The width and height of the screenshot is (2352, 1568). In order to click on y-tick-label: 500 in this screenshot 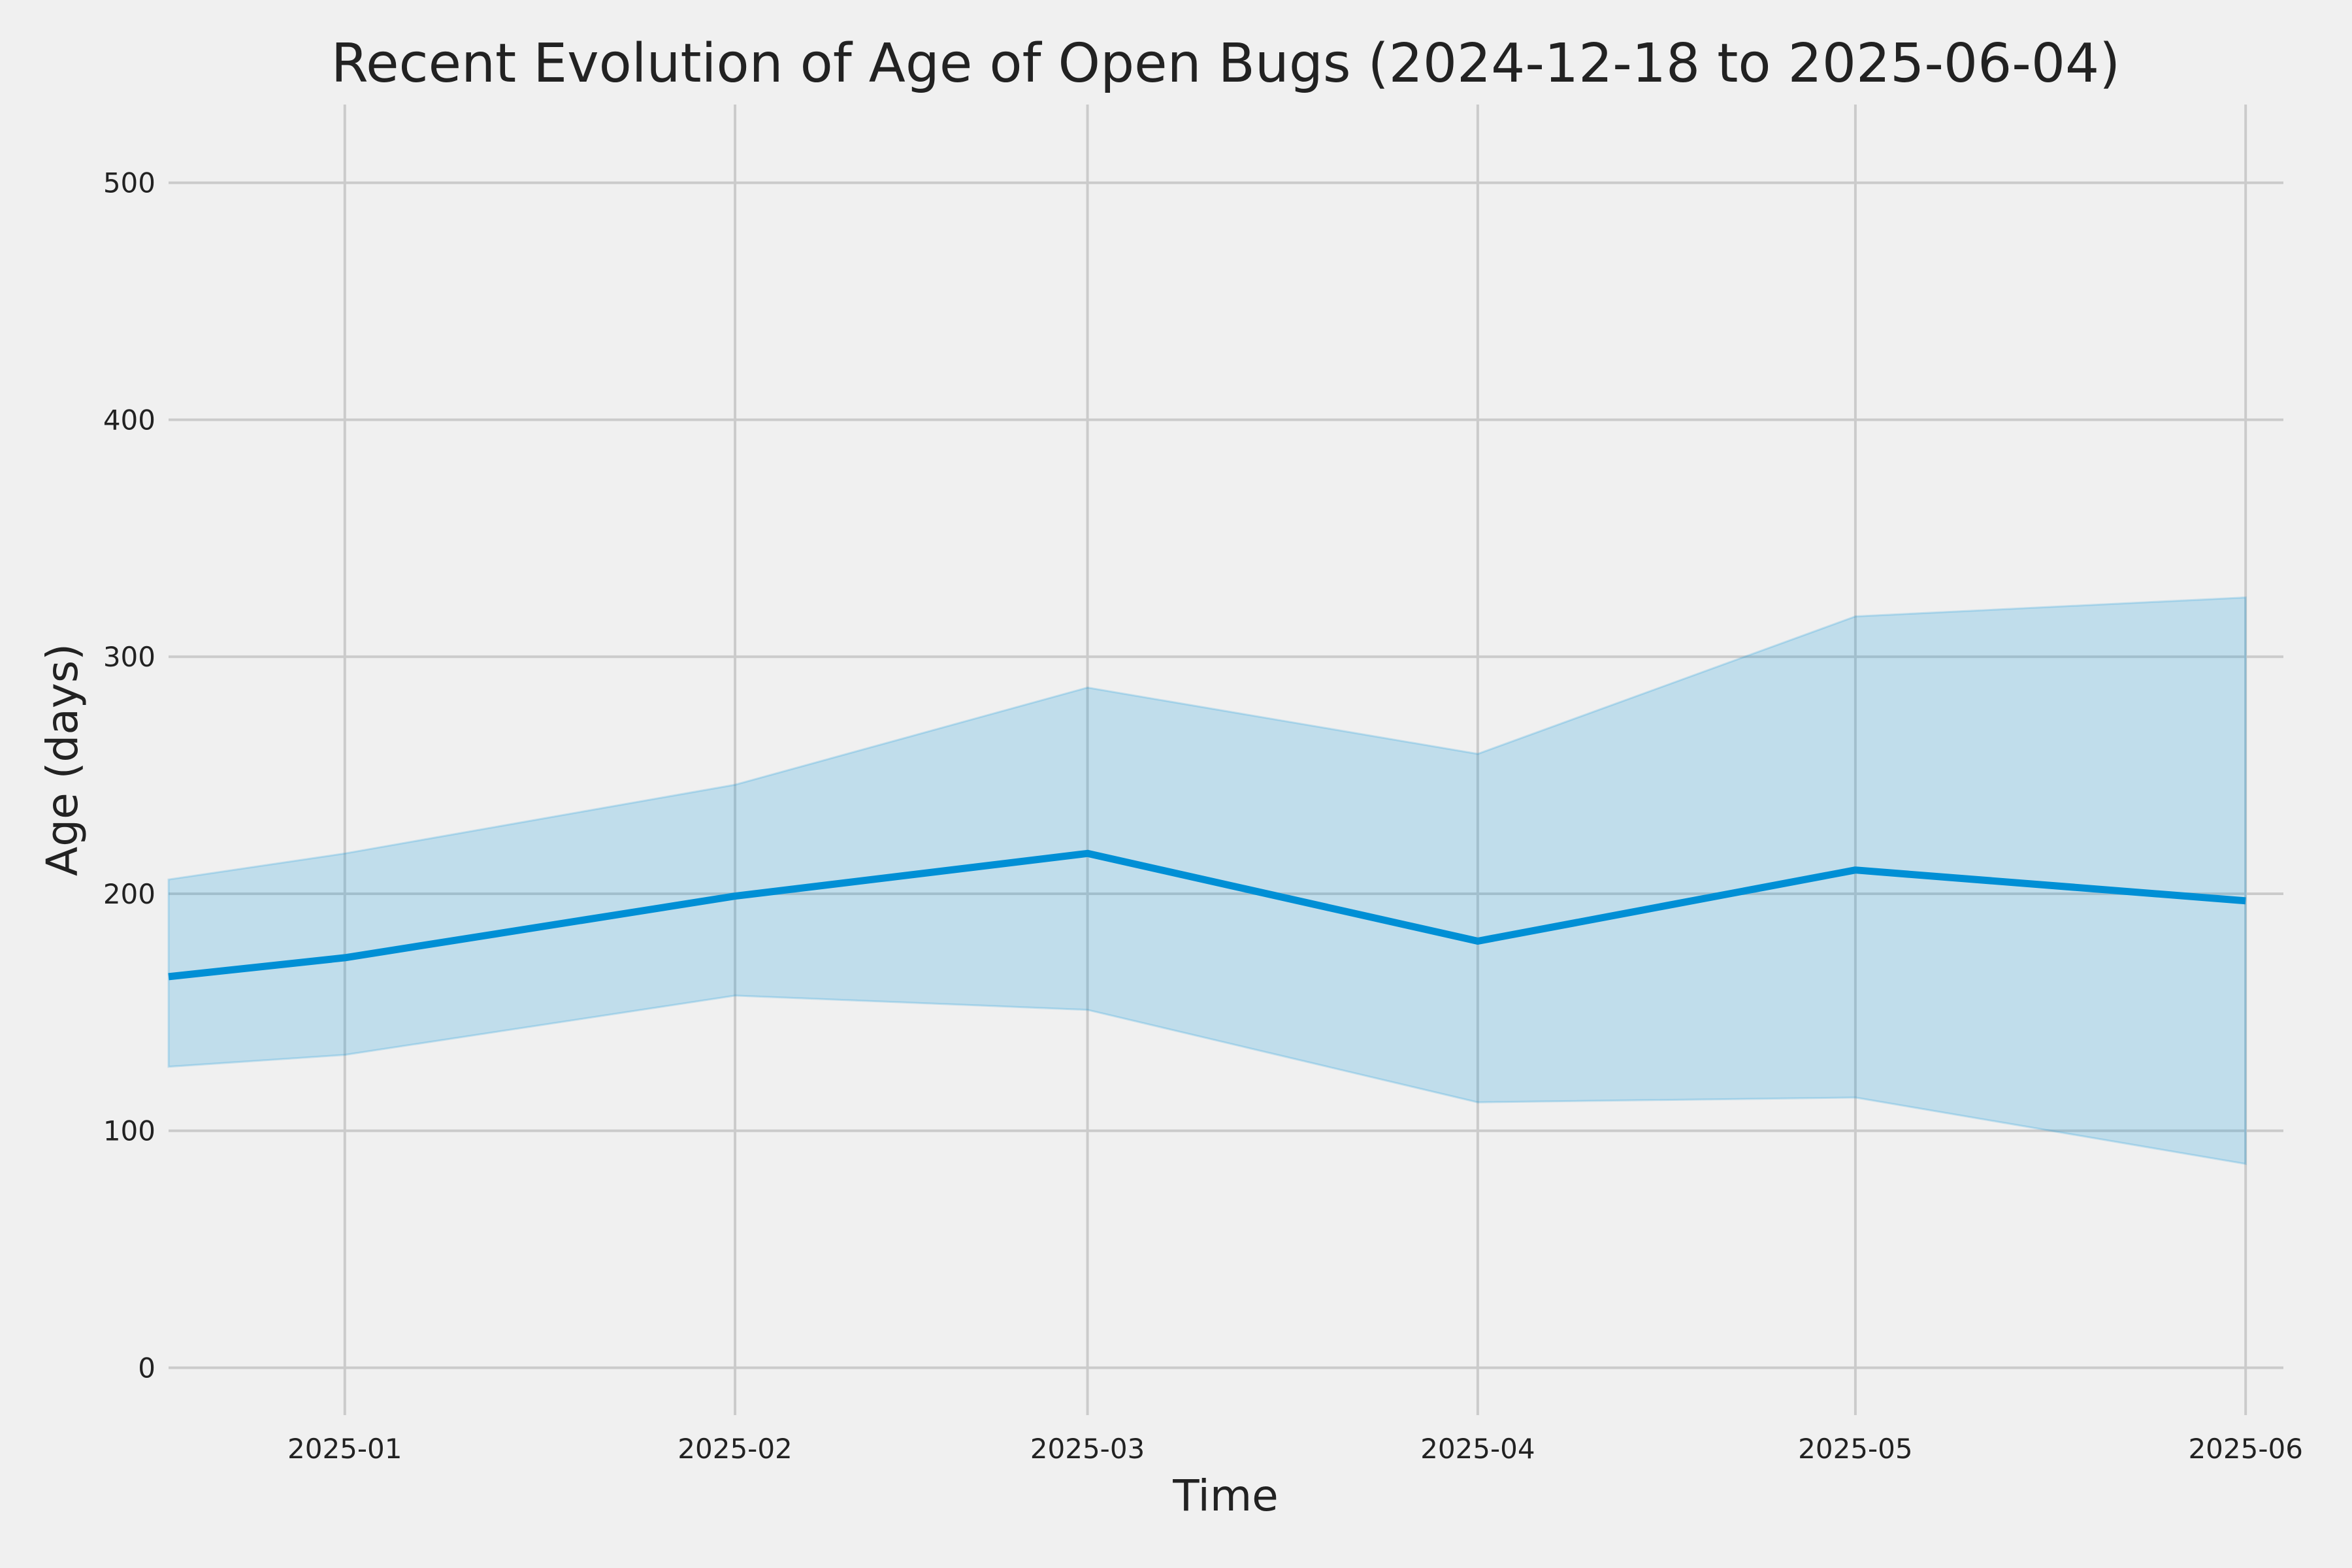, I will do `click(129, 183)`.